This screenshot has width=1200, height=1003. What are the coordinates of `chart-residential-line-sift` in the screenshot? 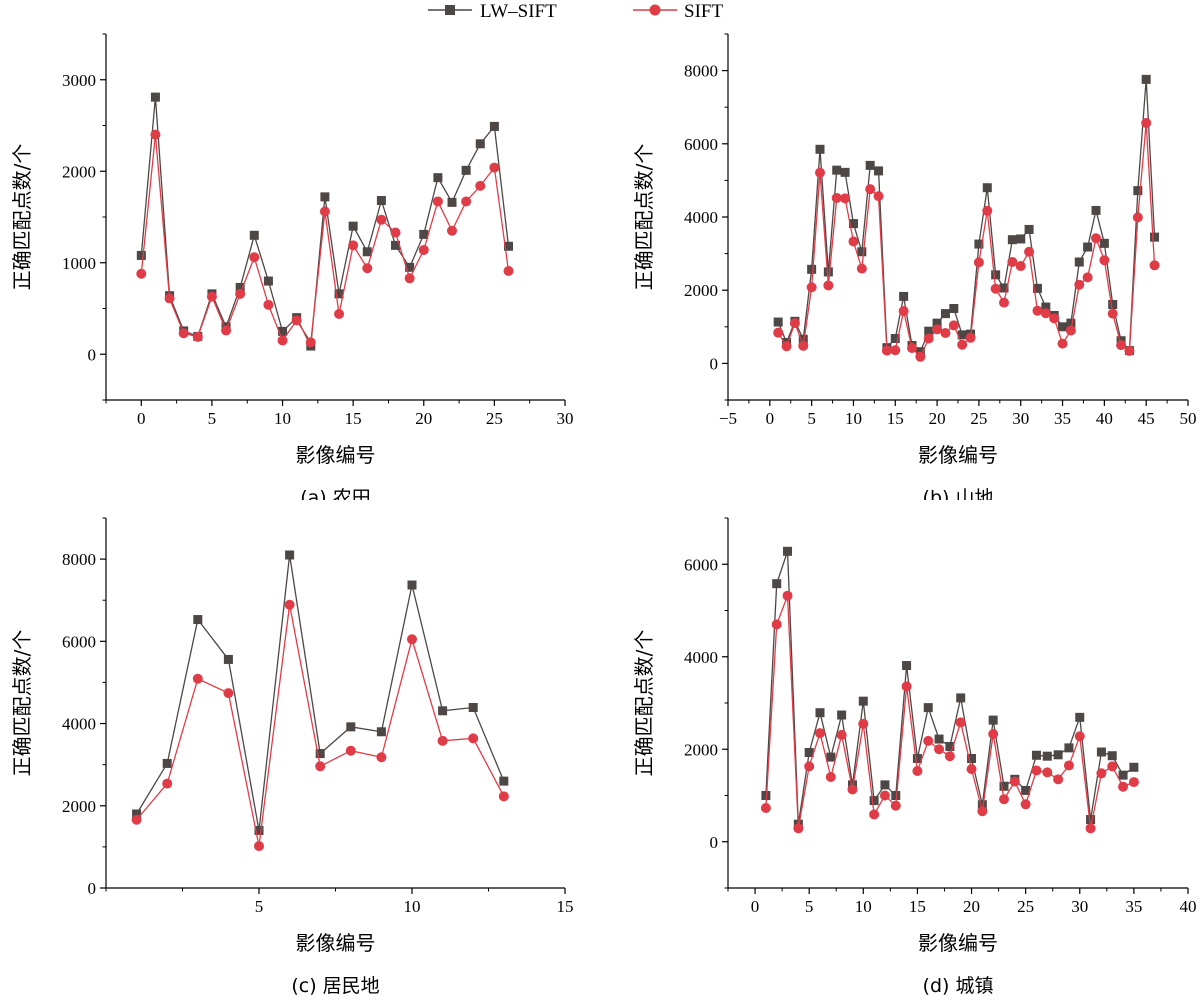 It's located at (320, 725).